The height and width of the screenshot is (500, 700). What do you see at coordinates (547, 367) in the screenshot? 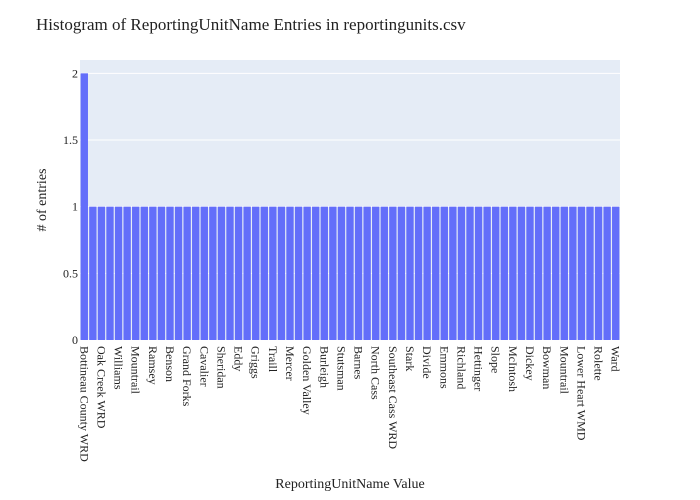
I see `x-tick-label: Bowman` at bounding box center [547, 367].